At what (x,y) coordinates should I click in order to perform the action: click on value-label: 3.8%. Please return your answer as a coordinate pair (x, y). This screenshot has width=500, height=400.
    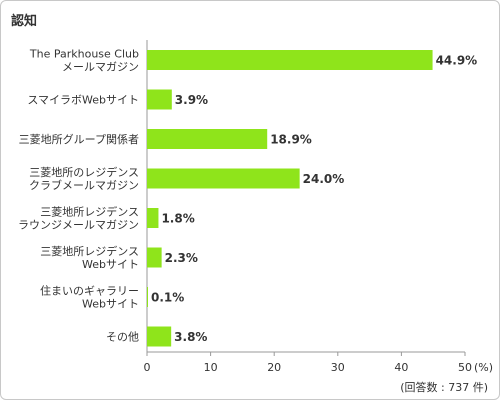
    Looking at the image, I should click on (190, 337).